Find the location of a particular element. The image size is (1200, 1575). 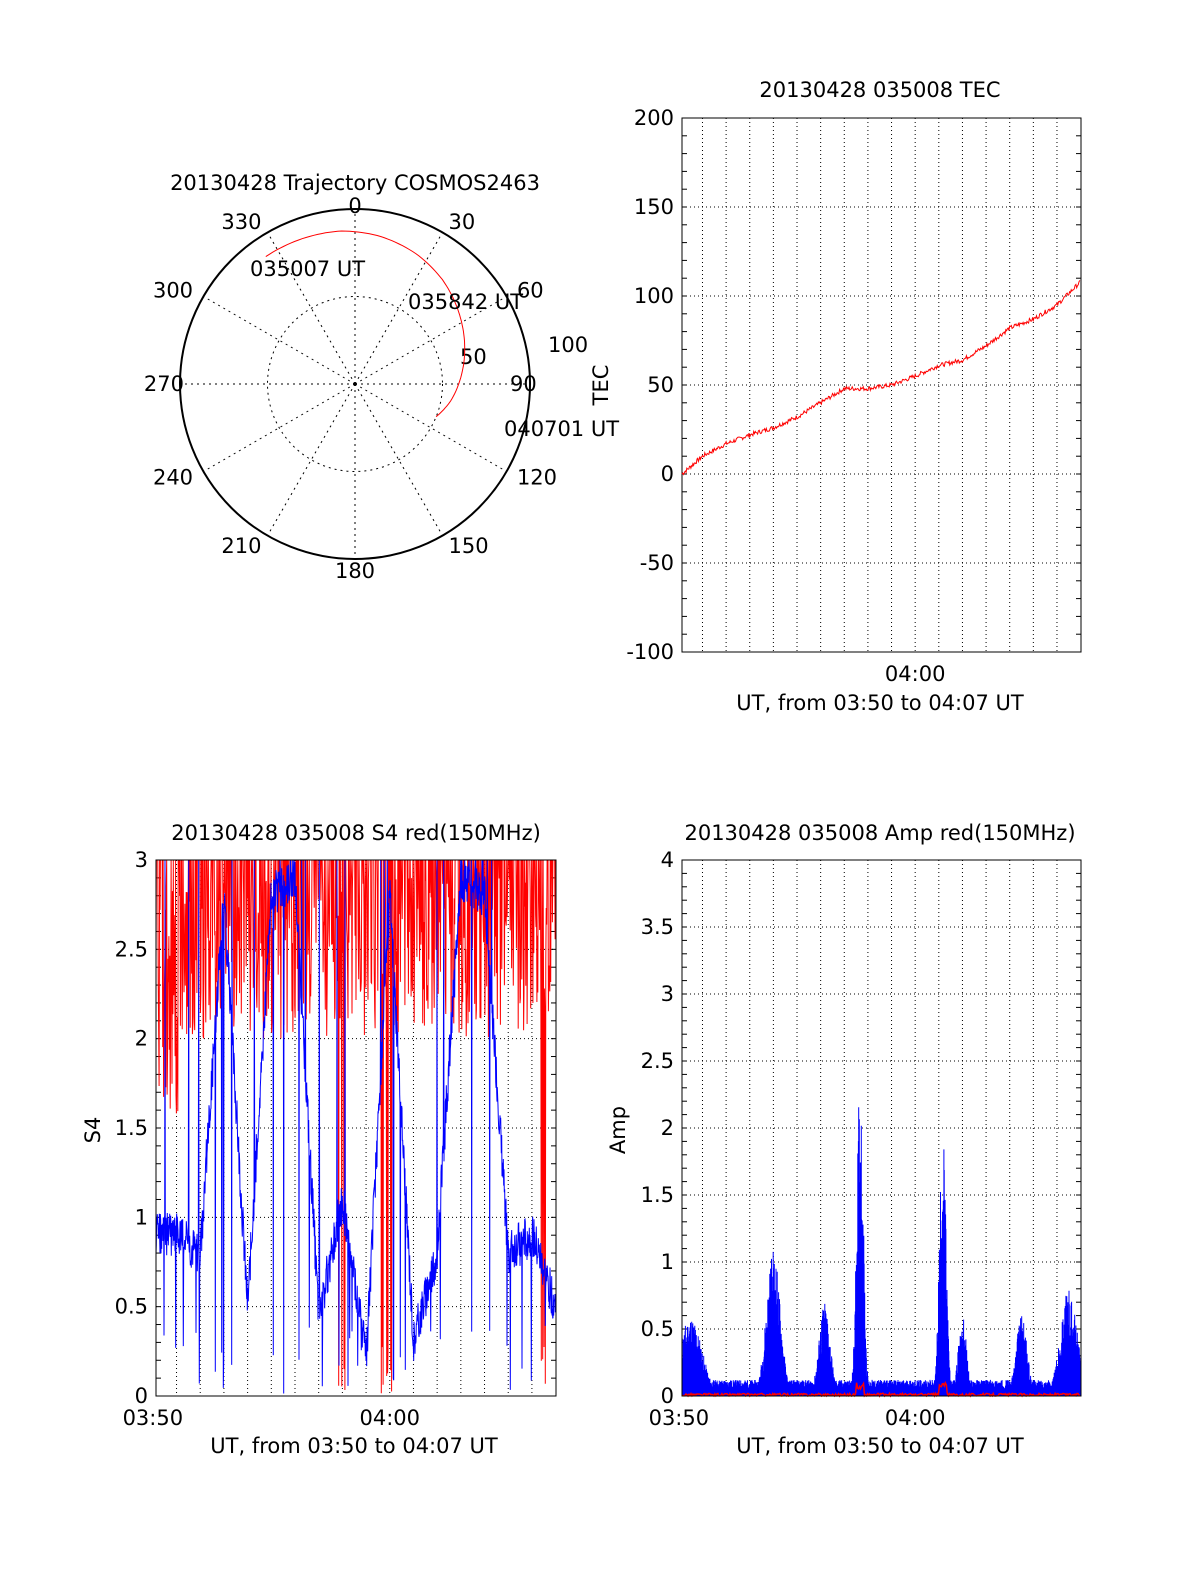

amp-red-series is located at coordinates (881, 1389).